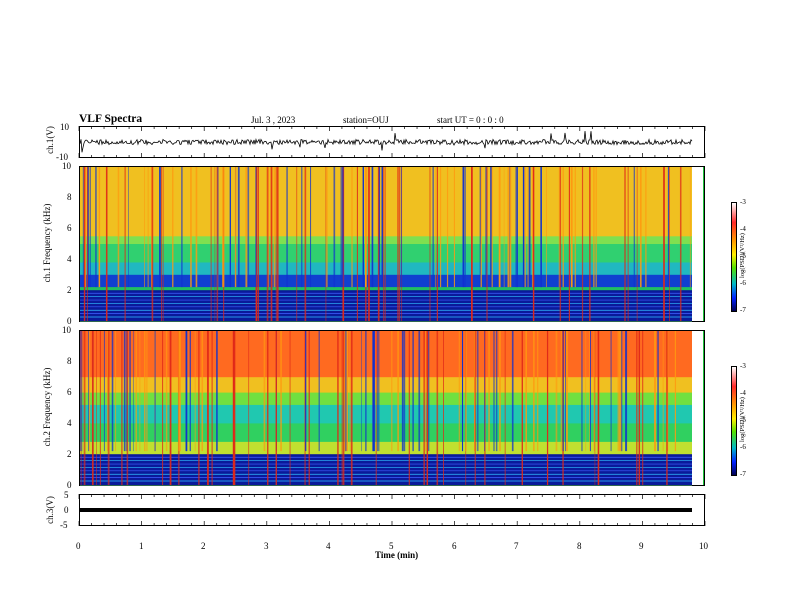  I want to click on xtick-4: 4, so click(328, 546).